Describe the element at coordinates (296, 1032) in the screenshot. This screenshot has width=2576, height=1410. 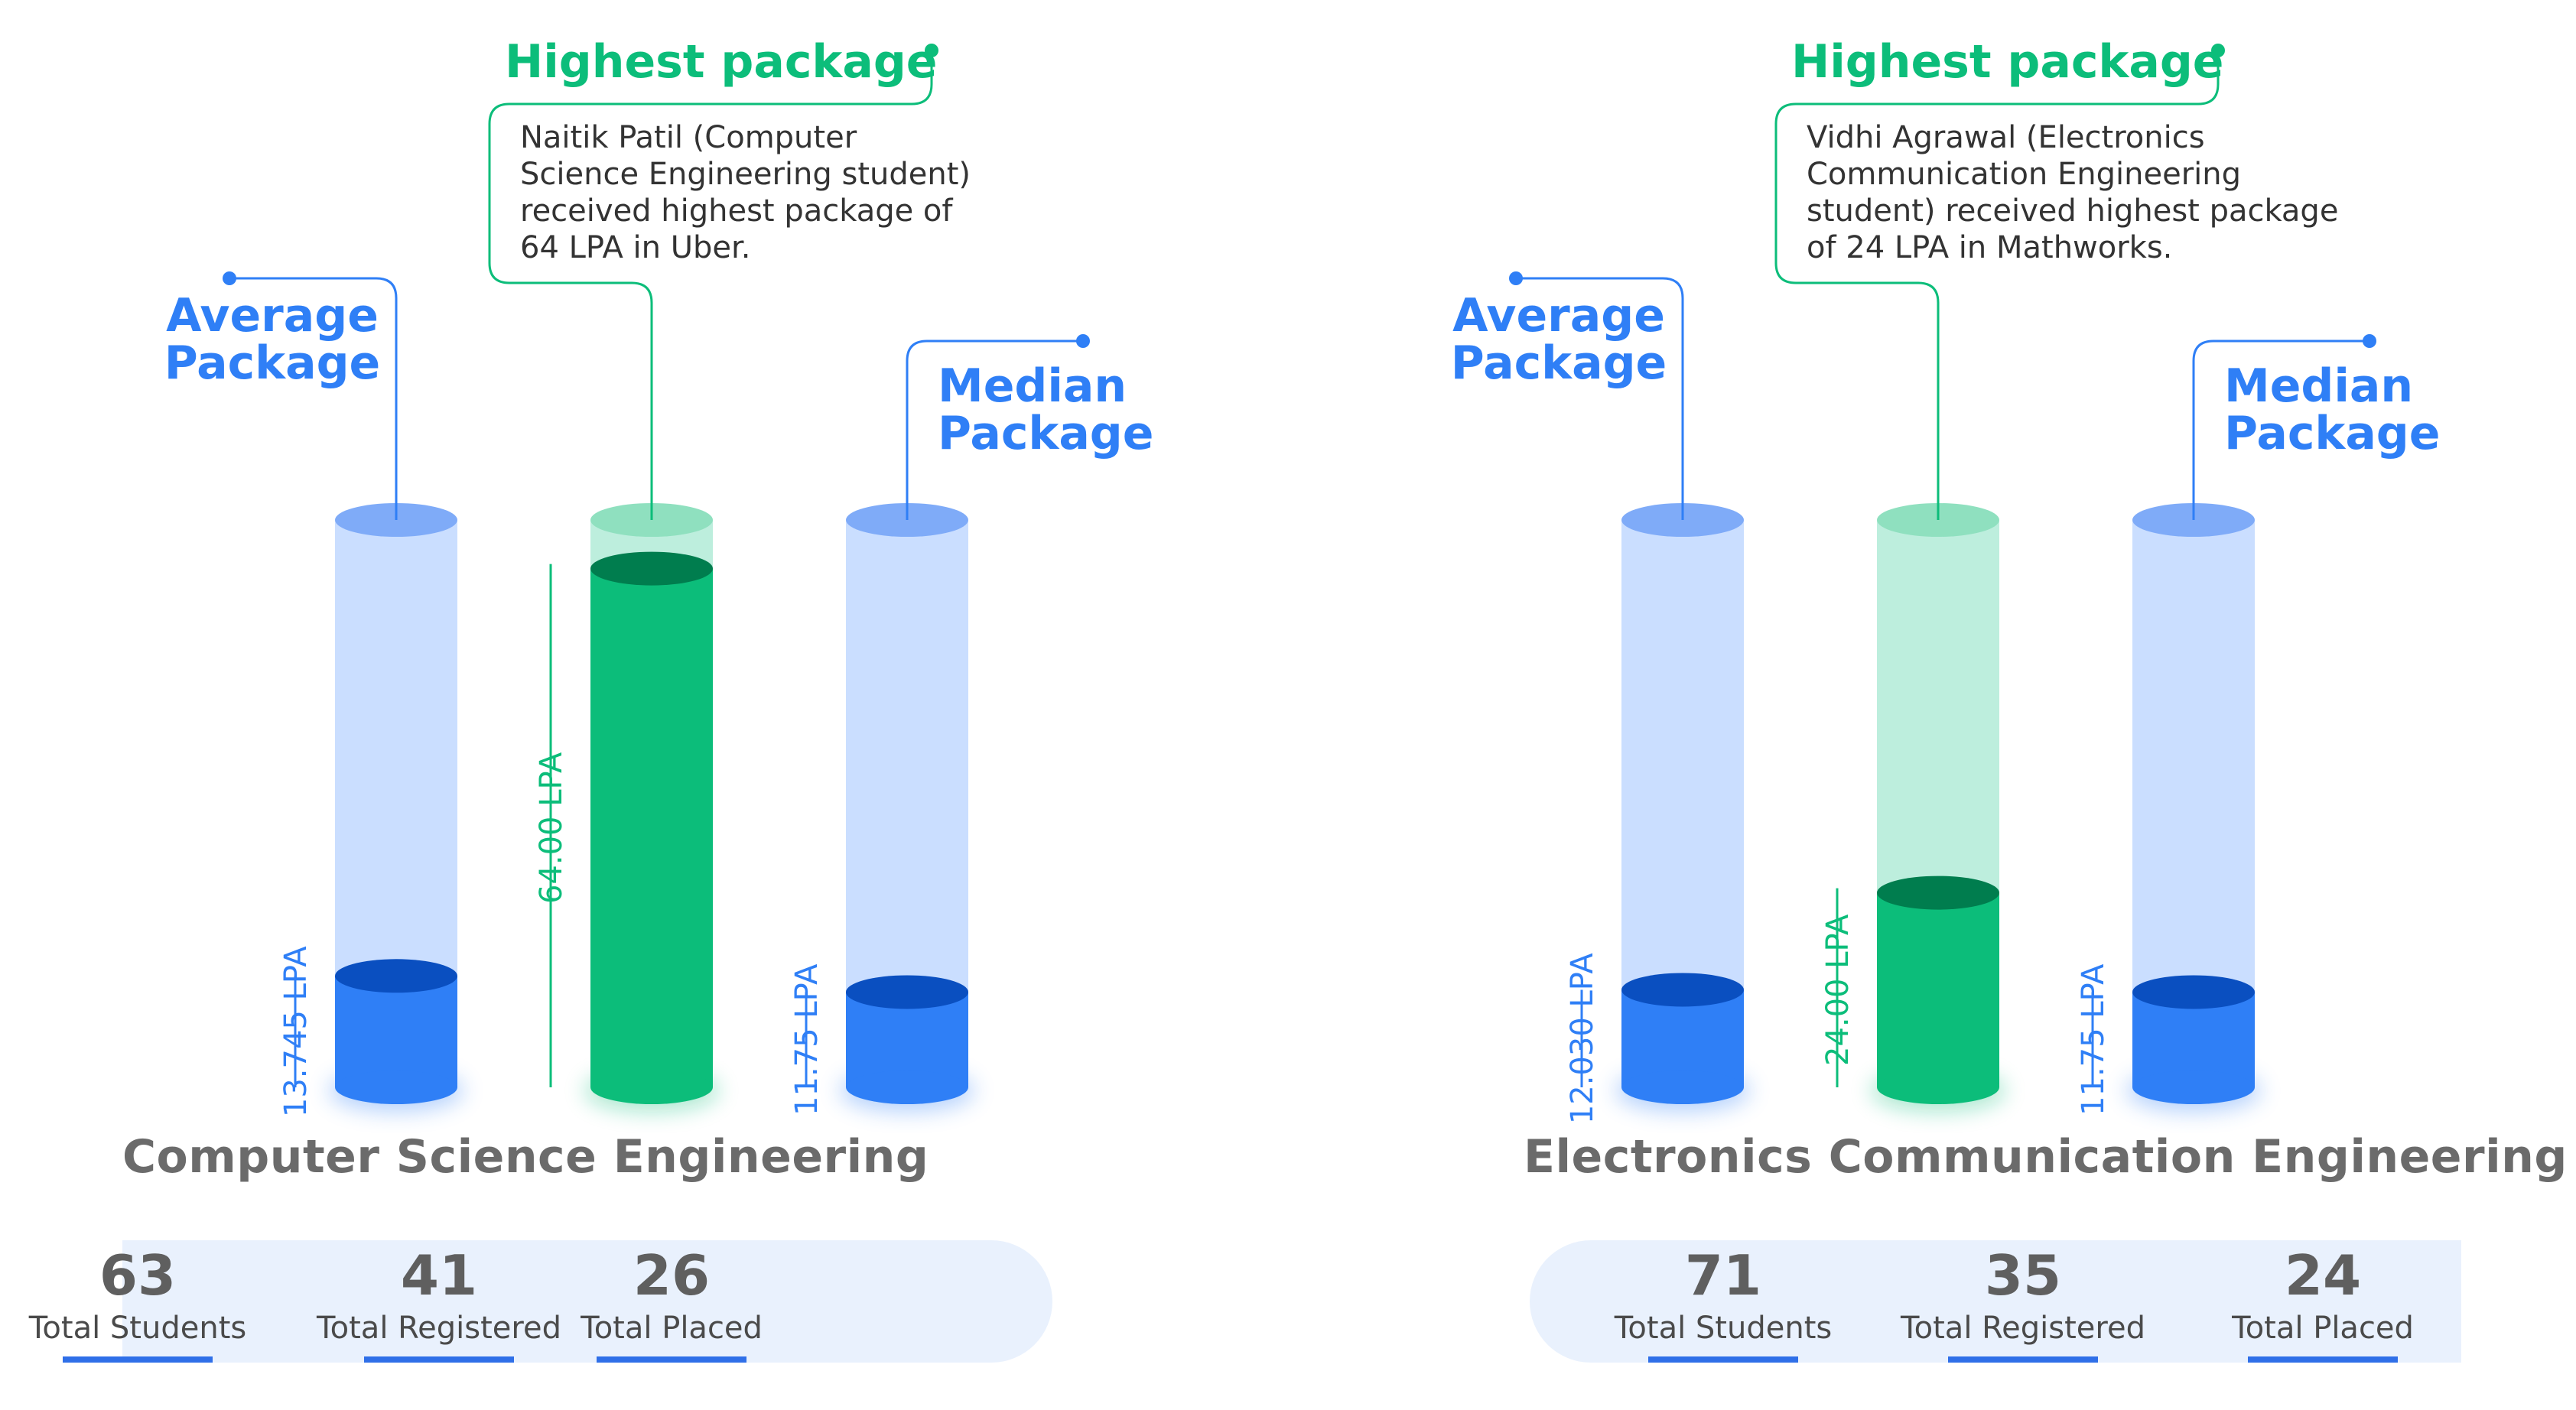
I see `value-label: 13.745 LPA` at that location.